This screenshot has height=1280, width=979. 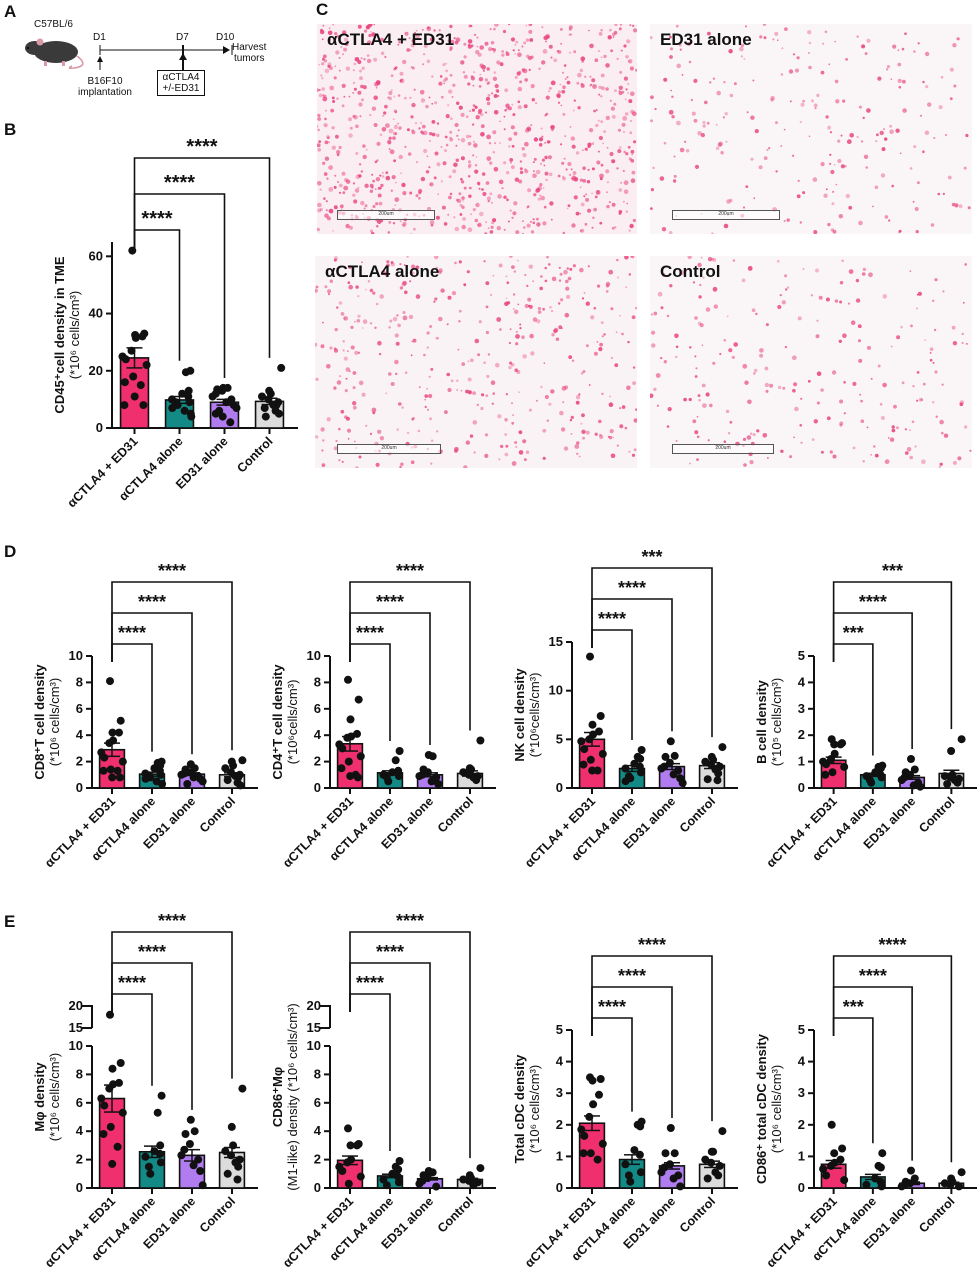 What do you see at coordinates (99, 37) in the screenshot?
I see `timeline-d1: D1` at bounding box center [99, 37].